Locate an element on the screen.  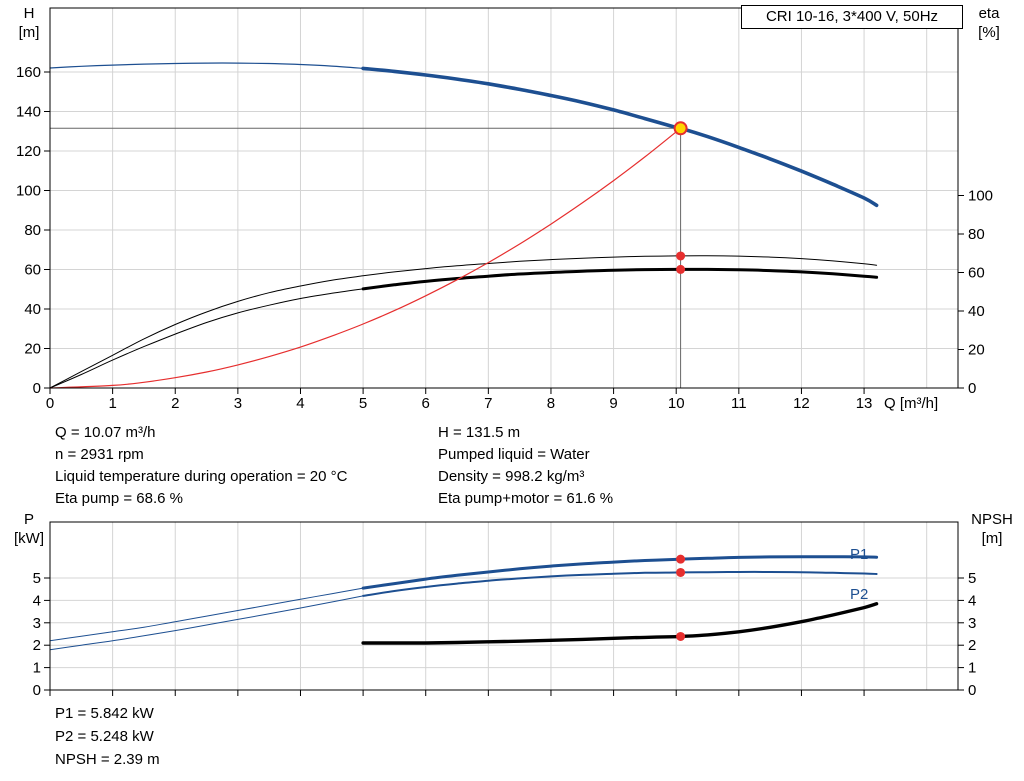
eta-axis-symbol: eta is located at coordinates (989, 13).